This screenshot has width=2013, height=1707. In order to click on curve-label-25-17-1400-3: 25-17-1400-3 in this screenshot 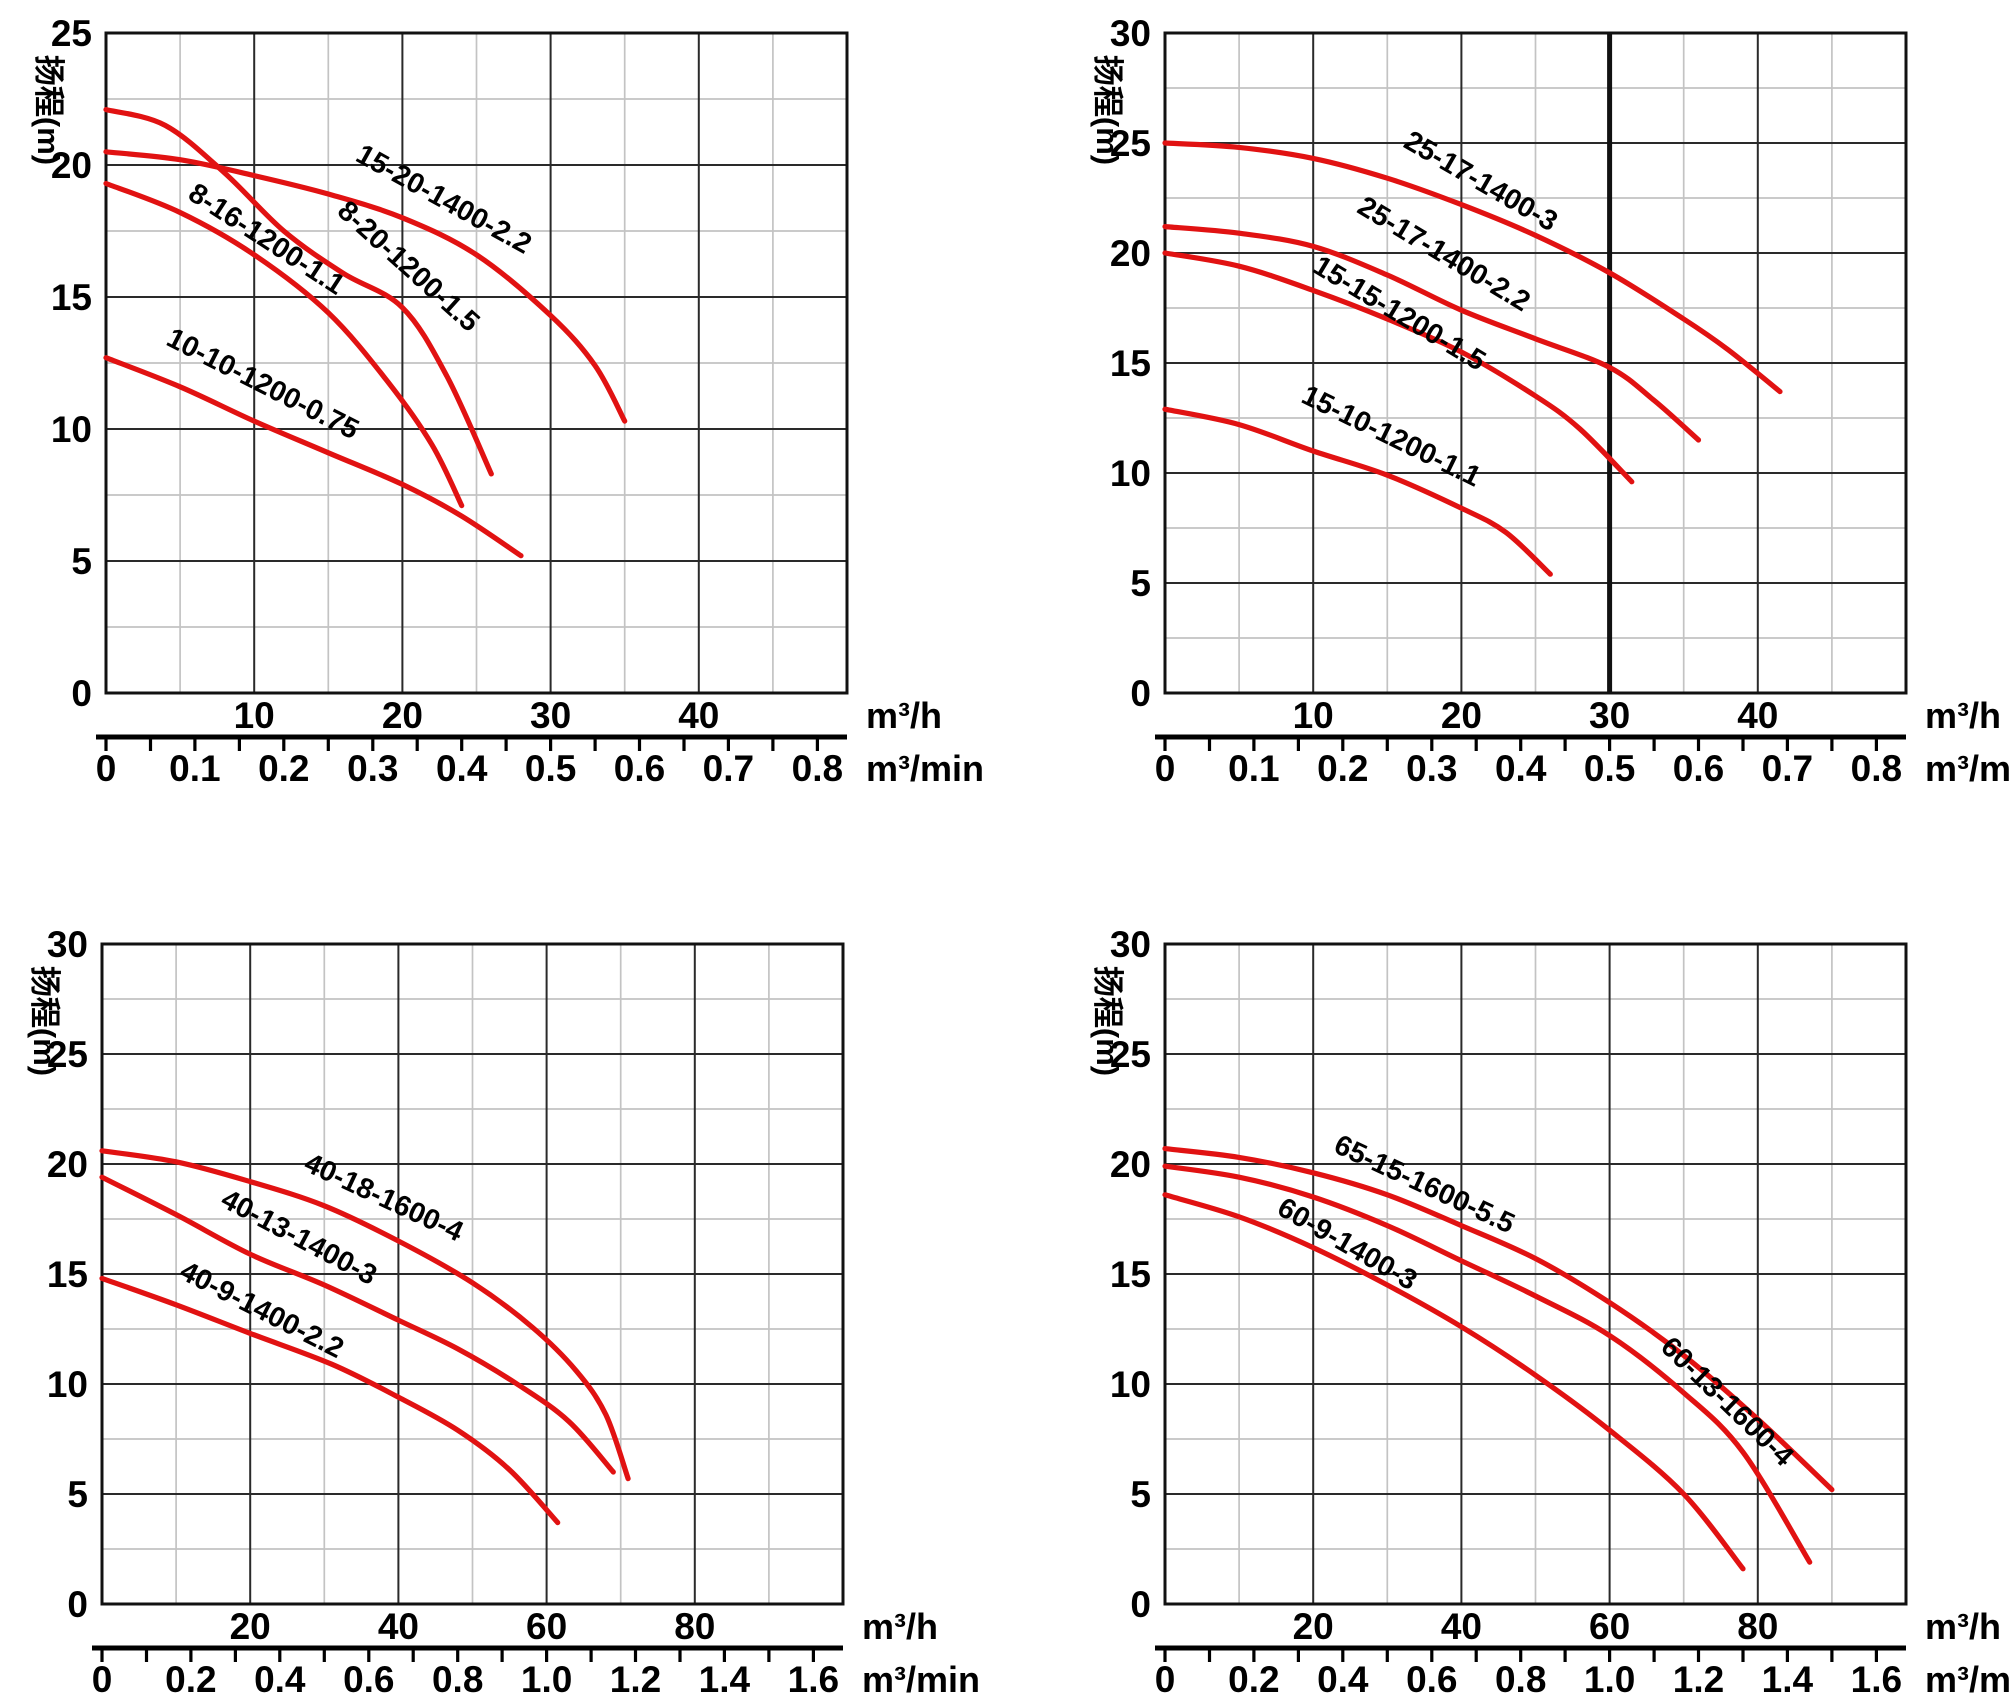, I will do `click(1481, 181)`.